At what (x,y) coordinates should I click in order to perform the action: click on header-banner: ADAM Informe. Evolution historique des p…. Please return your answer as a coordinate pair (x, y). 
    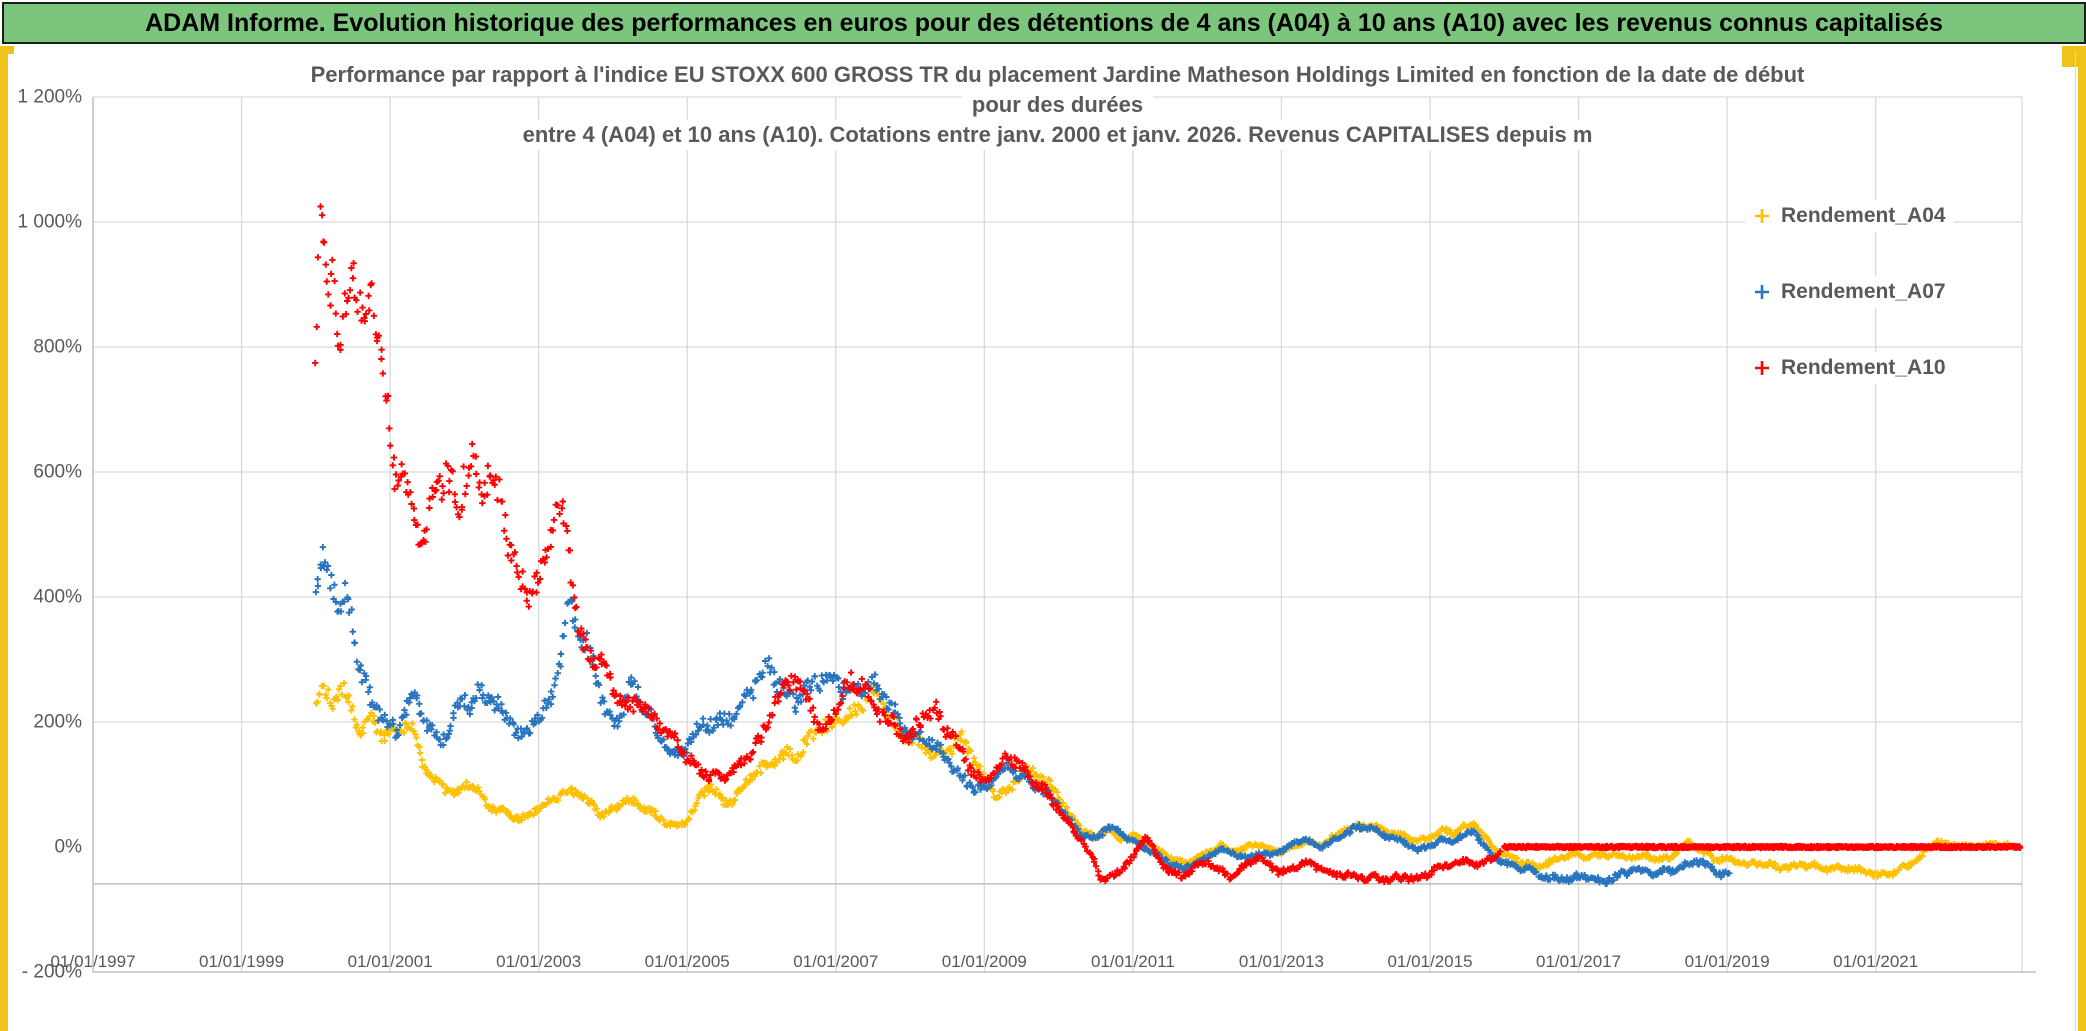
    Looking at the image, I should click on (1044, 23).